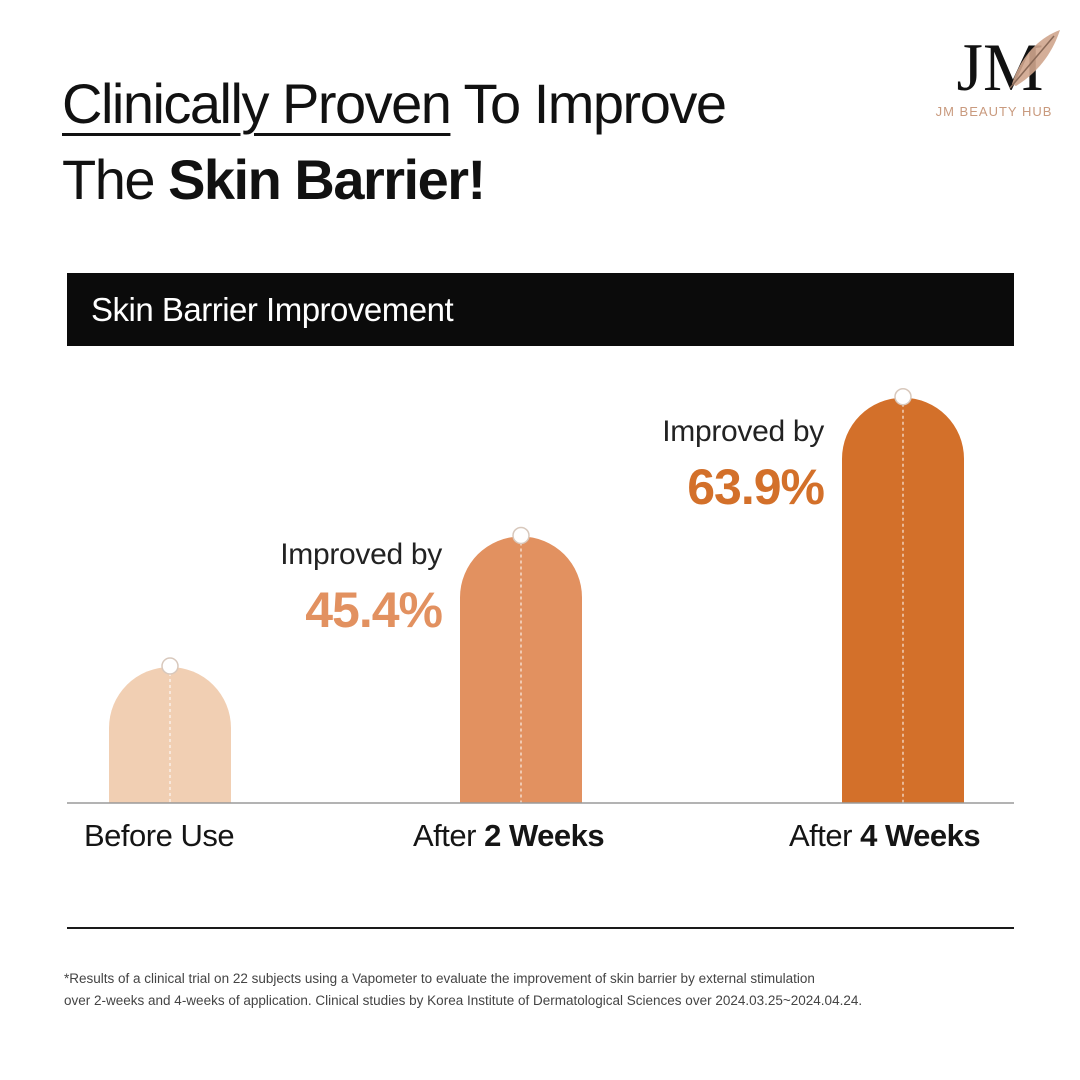  What do you see at coordinates (170, 666) in the screenshot?
I see `bar-top-marker-before-use` at bounding box center [170, 666].